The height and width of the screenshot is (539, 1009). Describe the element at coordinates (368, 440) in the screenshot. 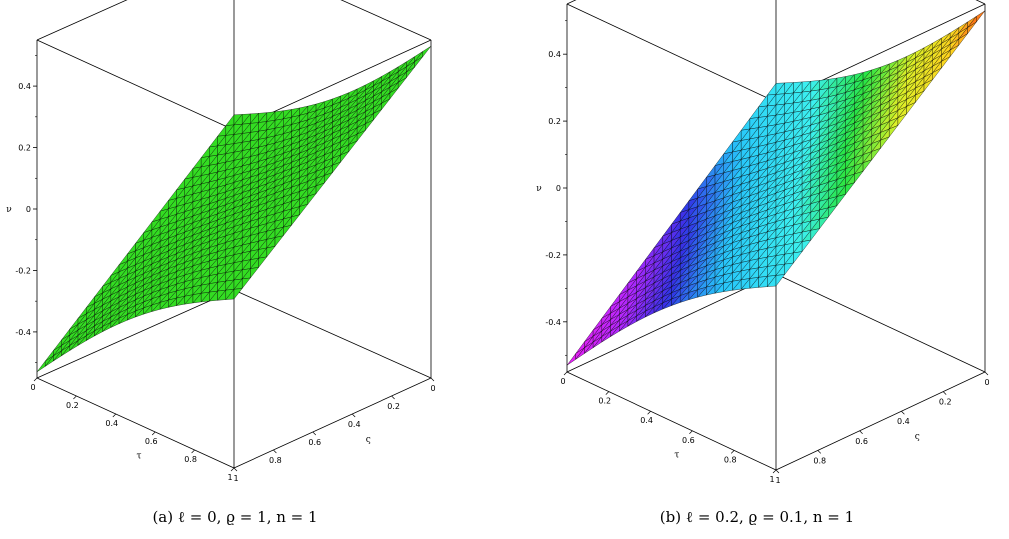

I see `xi-axis-label: ς` at that location.